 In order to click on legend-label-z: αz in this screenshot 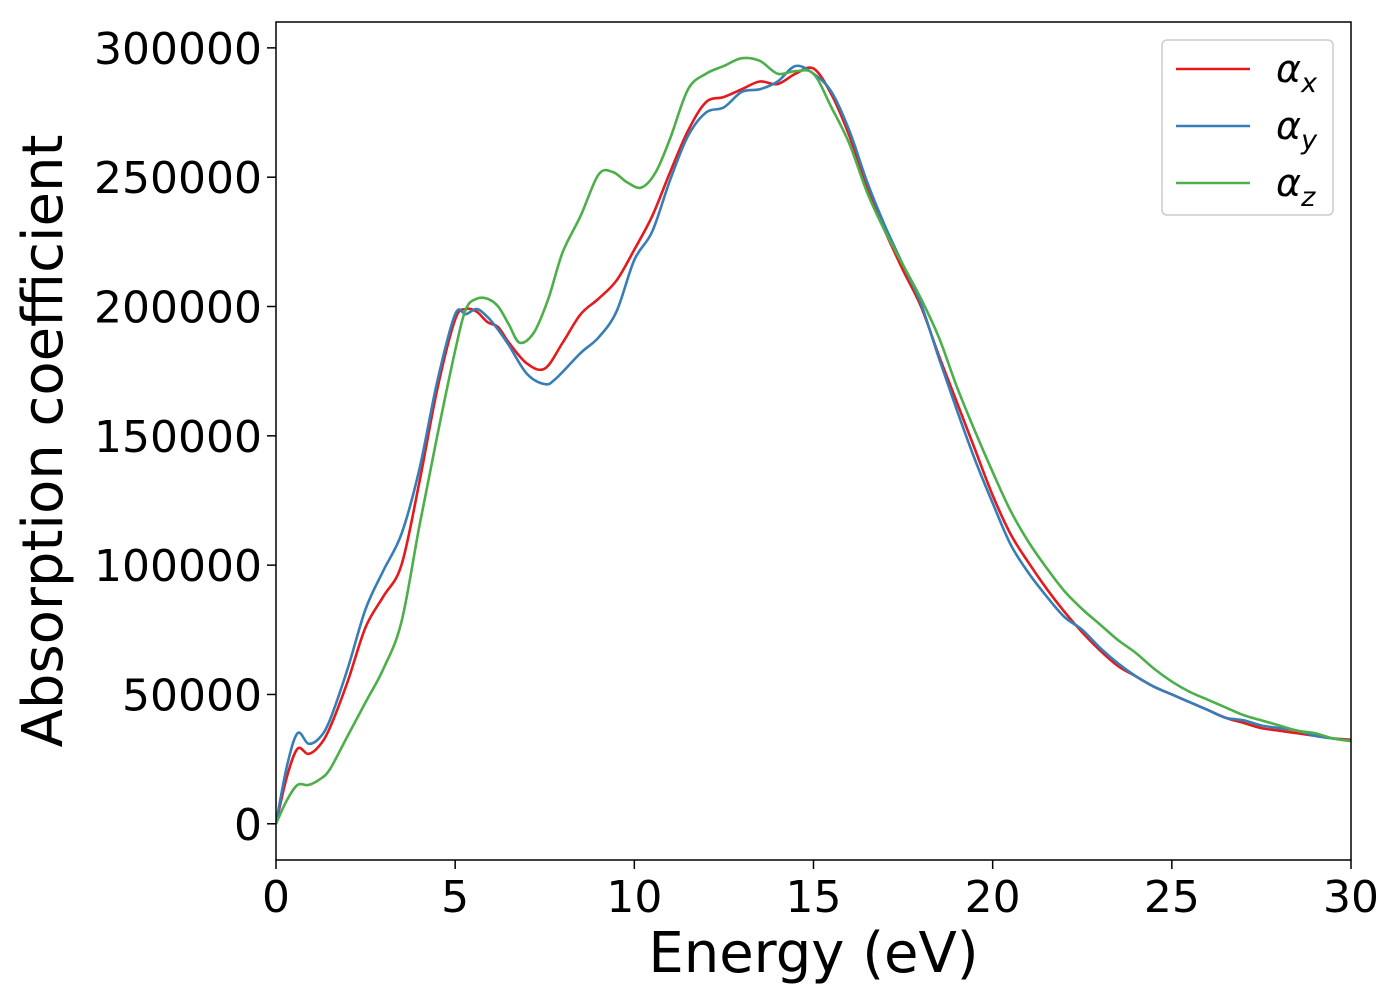, I will do `click(1296, 187)`.